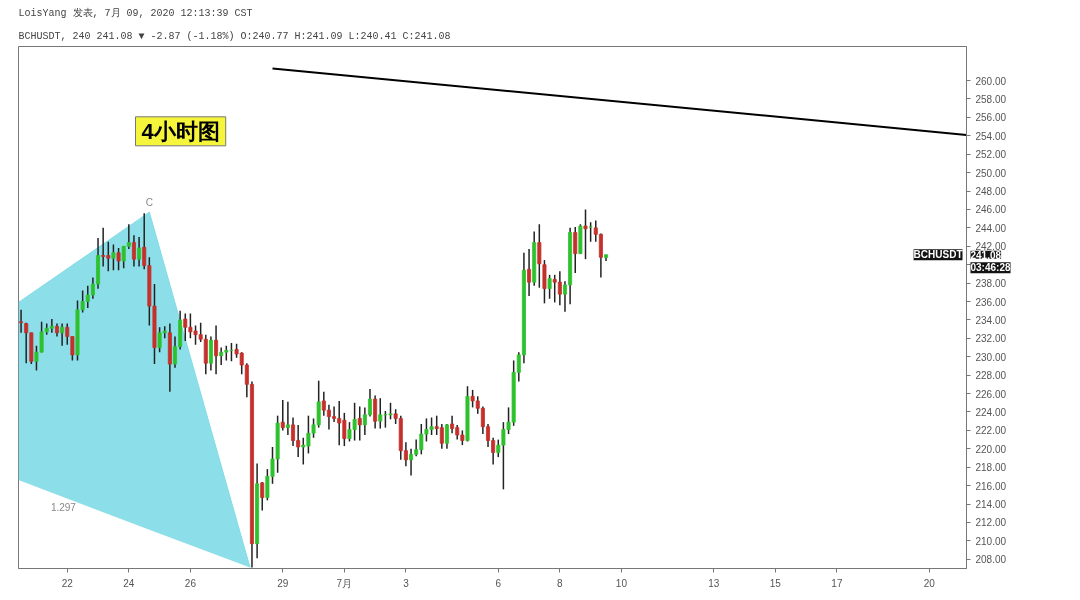  I want to click on y-tick-label: 218.00, so click(991, 468).